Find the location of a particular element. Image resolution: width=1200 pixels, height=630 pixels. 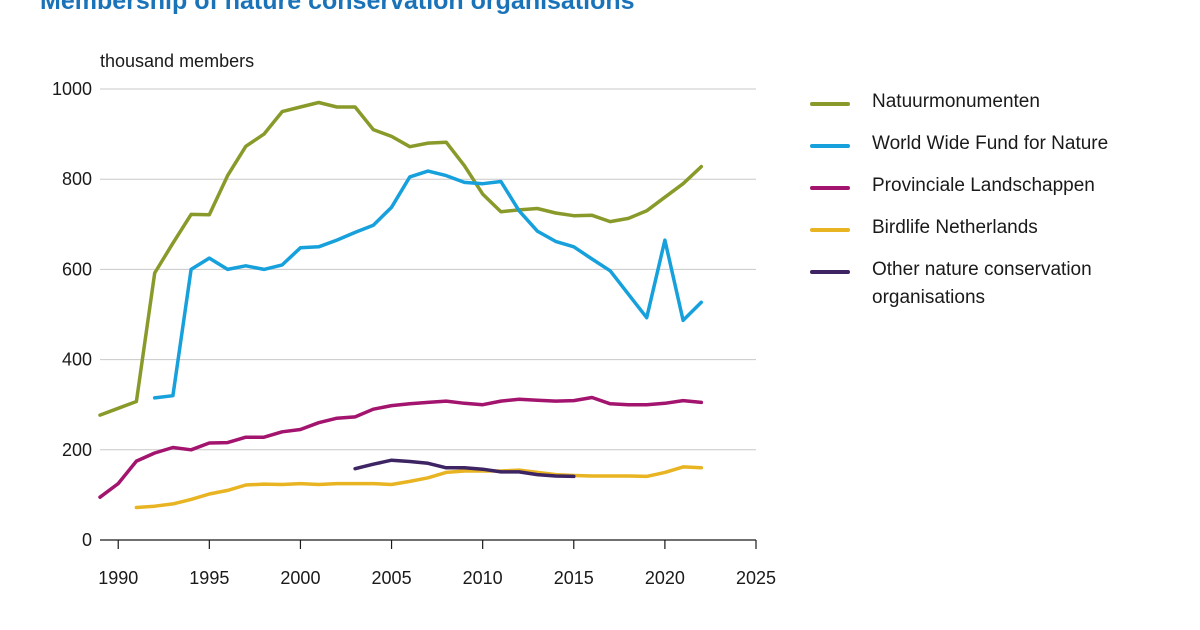

y-tick-label: 600 is located at coordinates (77, 269).